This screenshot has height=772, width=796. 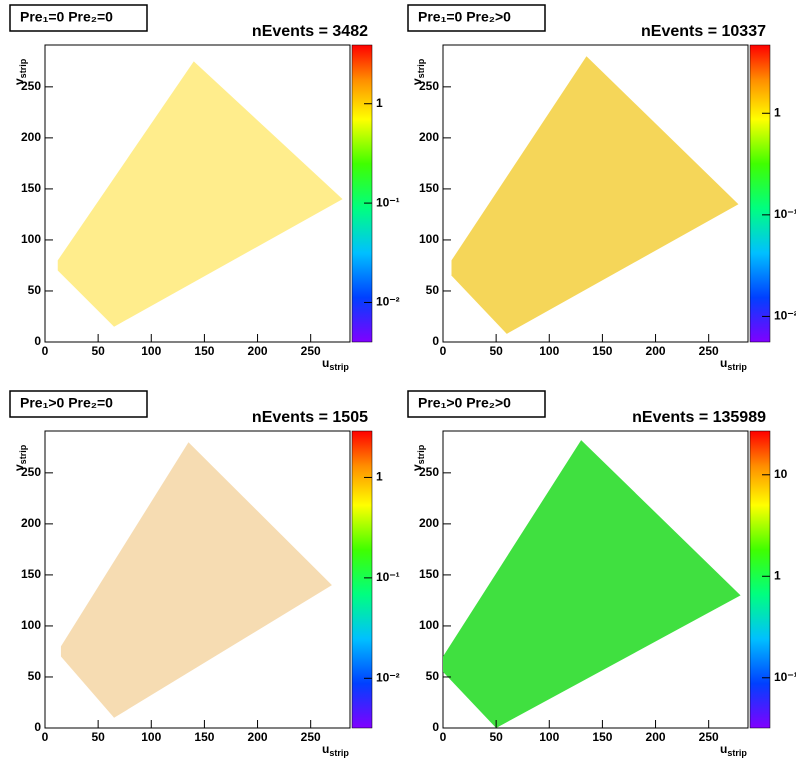 What do you see at coordinates (464, 403) in the screenshot?
I see `panel-title: Pre₁>0 Pre₂>0` at bounding box center [464, 403].